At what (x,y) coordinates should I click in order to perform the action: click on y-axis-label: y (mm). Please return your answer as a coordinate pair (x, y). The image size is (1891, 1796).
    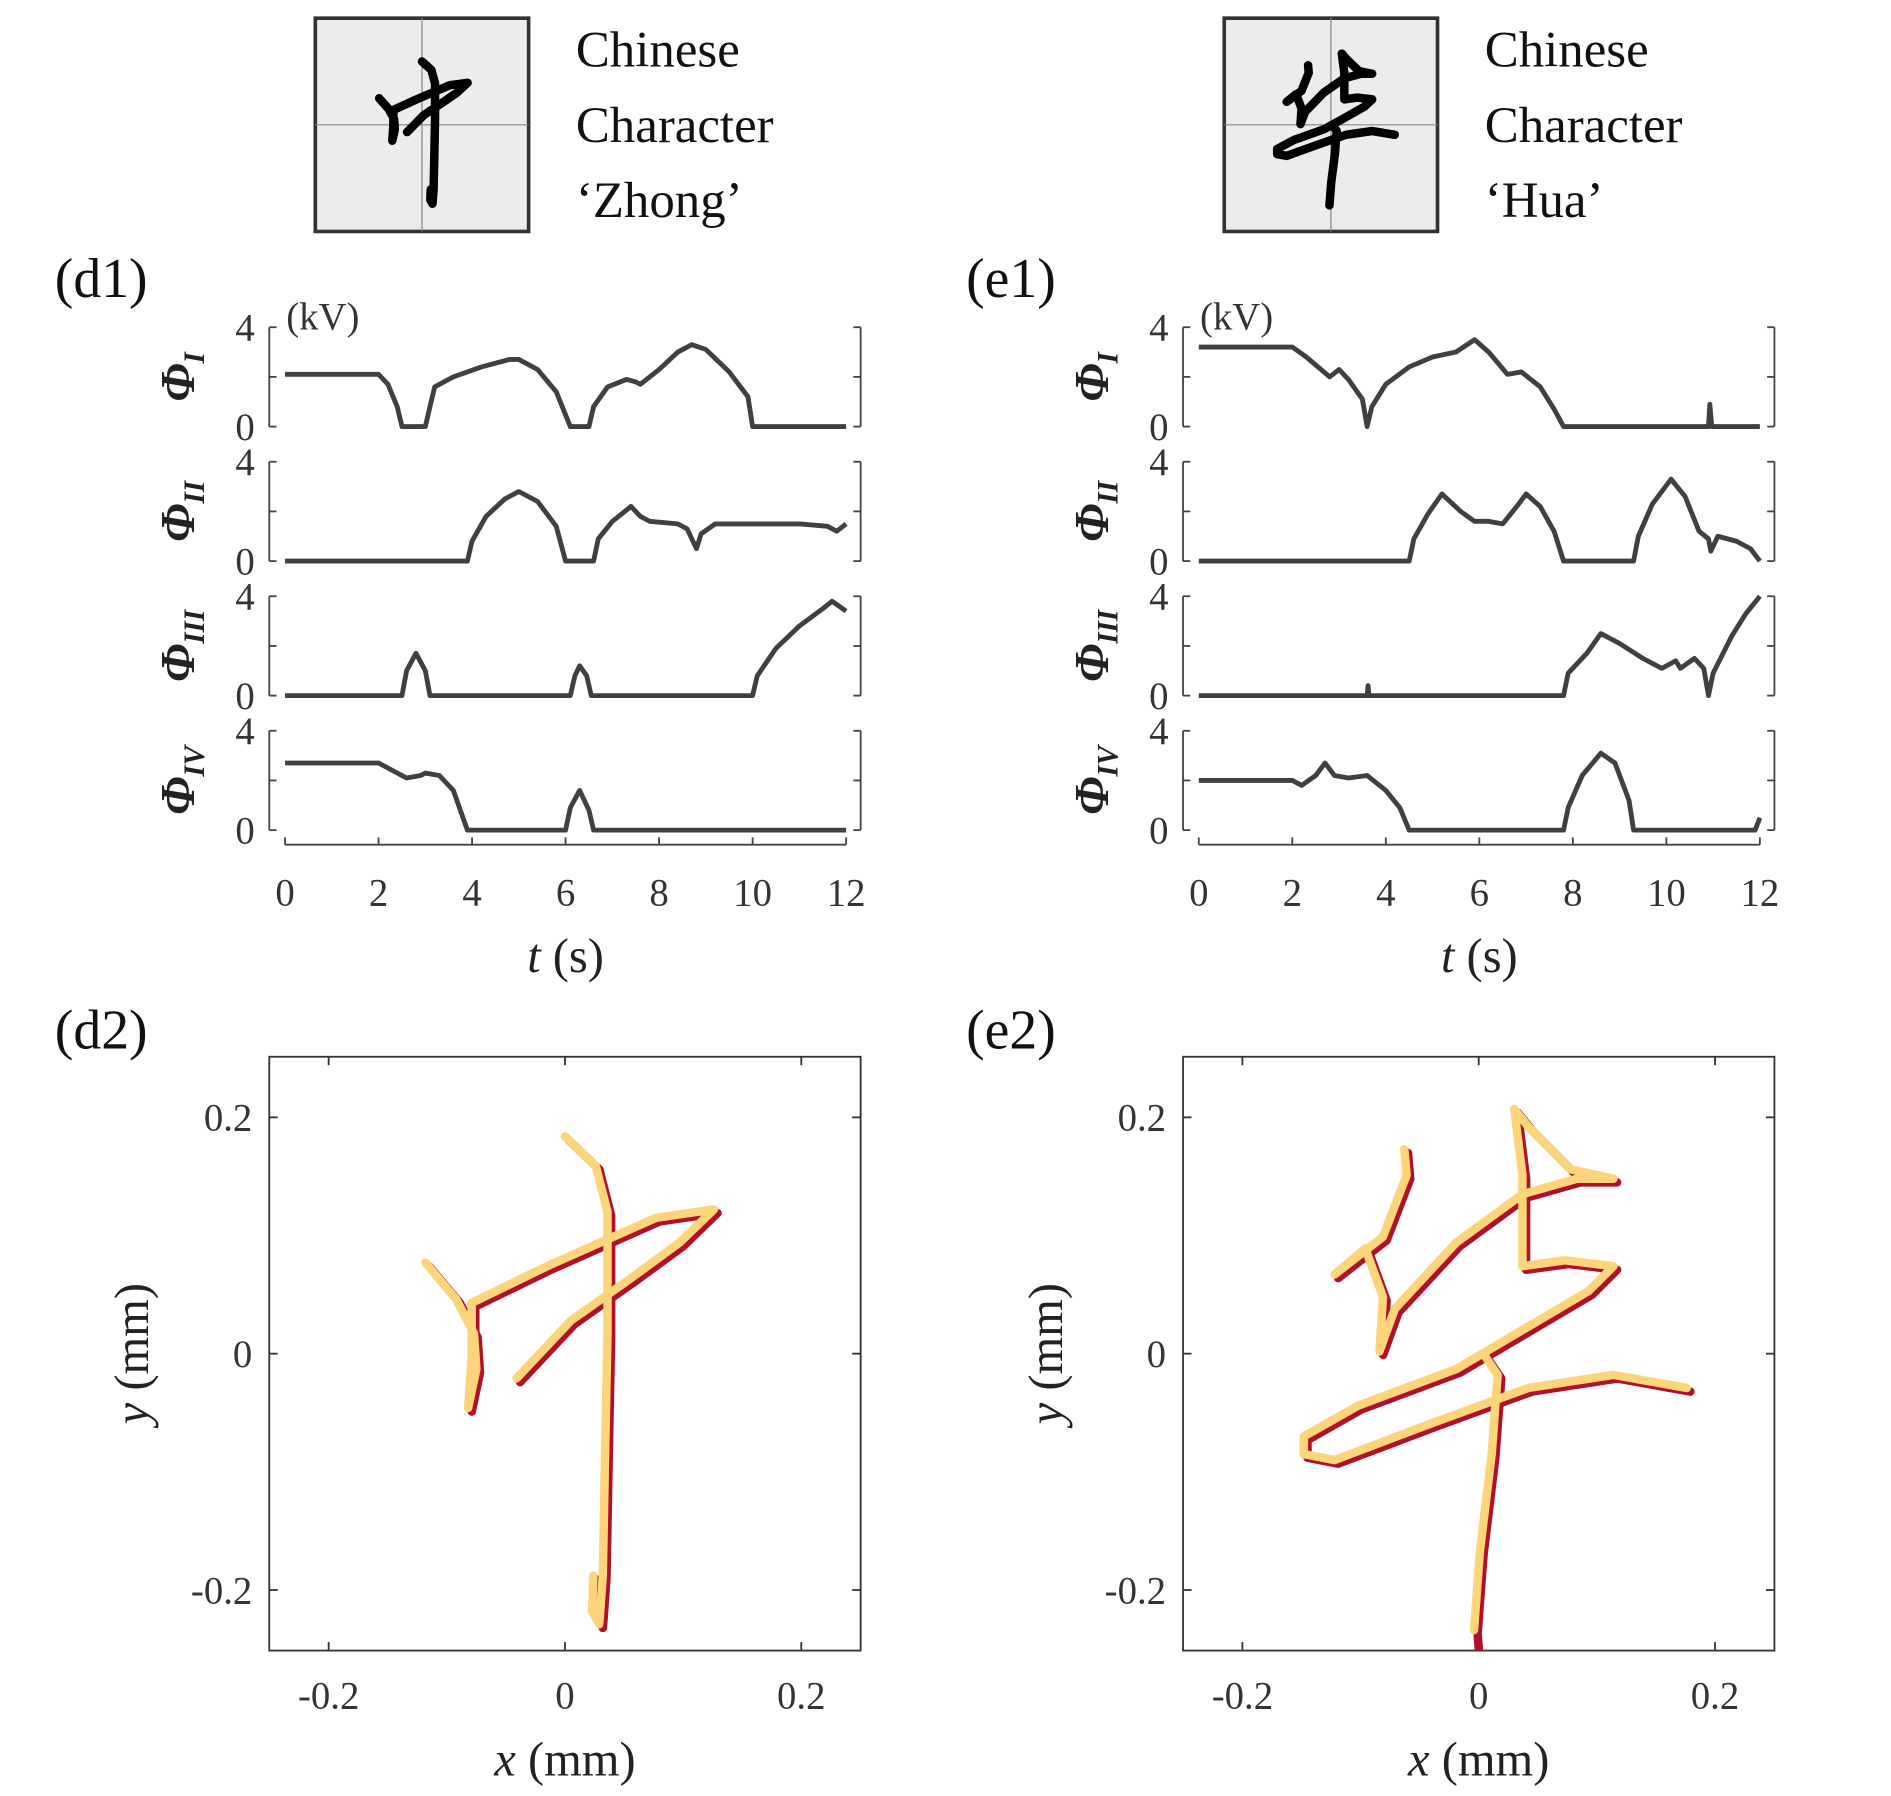
    Looking at the image, I should click on (1046, 1356).